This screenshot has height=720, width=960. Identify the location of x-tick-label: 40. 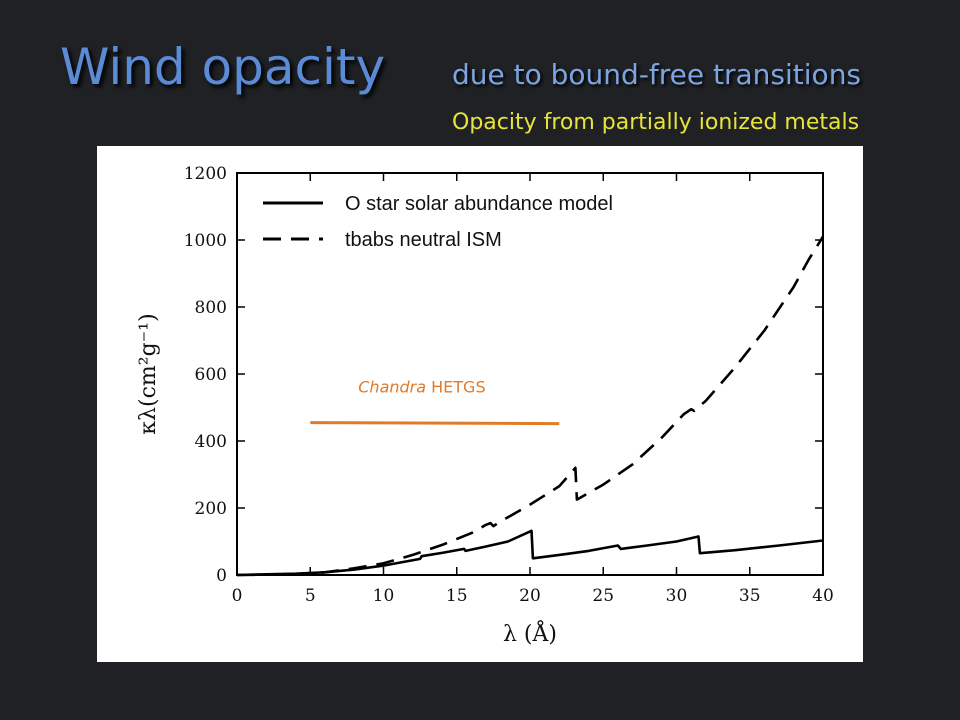
(823, 596).